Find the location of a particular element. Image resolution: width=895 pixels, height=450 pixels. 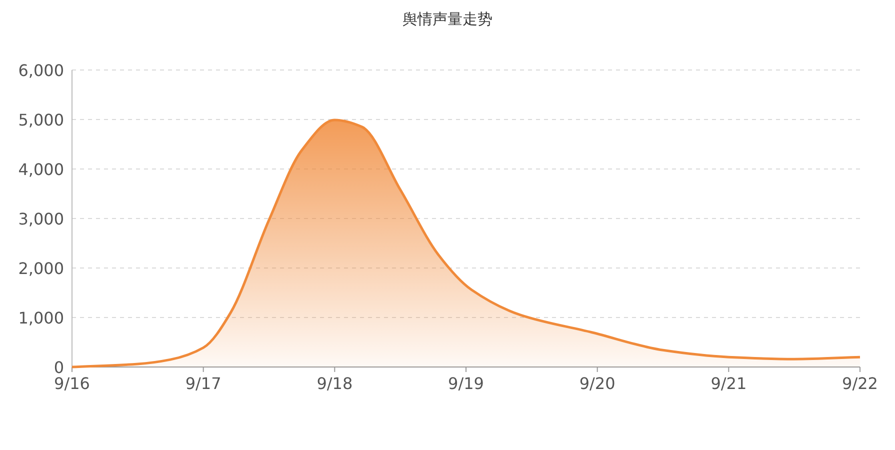

x-tick-label: 9/16 is located at coordinates (72, 383).